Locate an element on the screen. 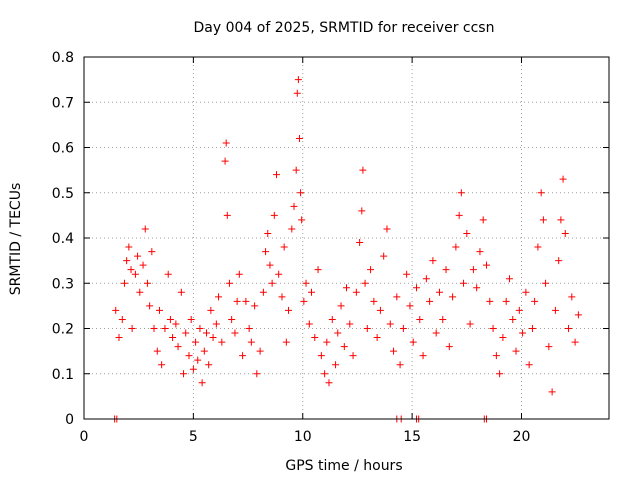  y-tick-label: 0.7 is located at coordinates (63, 103).